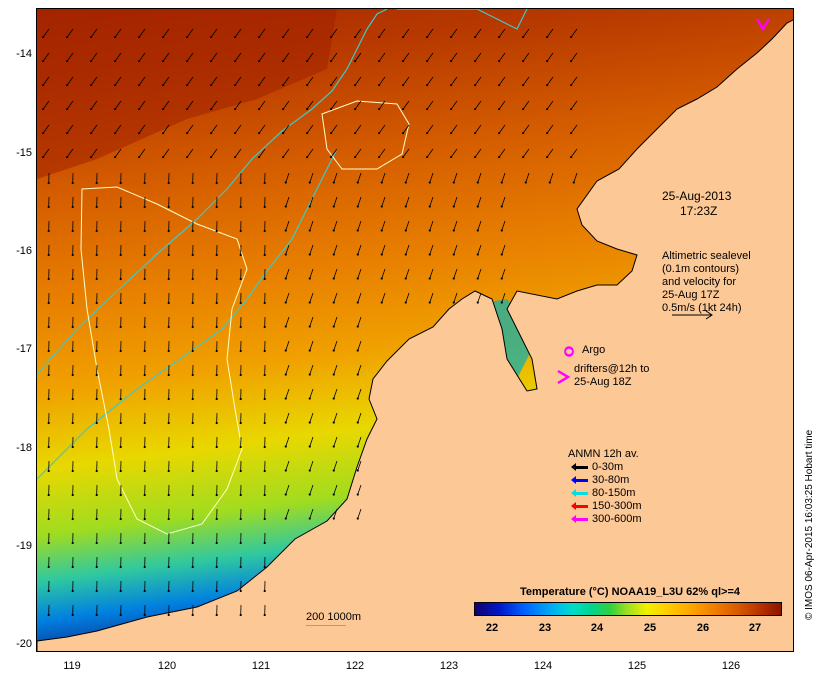 Image resolution: width=820 pixels, height=680 pixels. I want to click on drifter-legend-icon, so click(563, 377).